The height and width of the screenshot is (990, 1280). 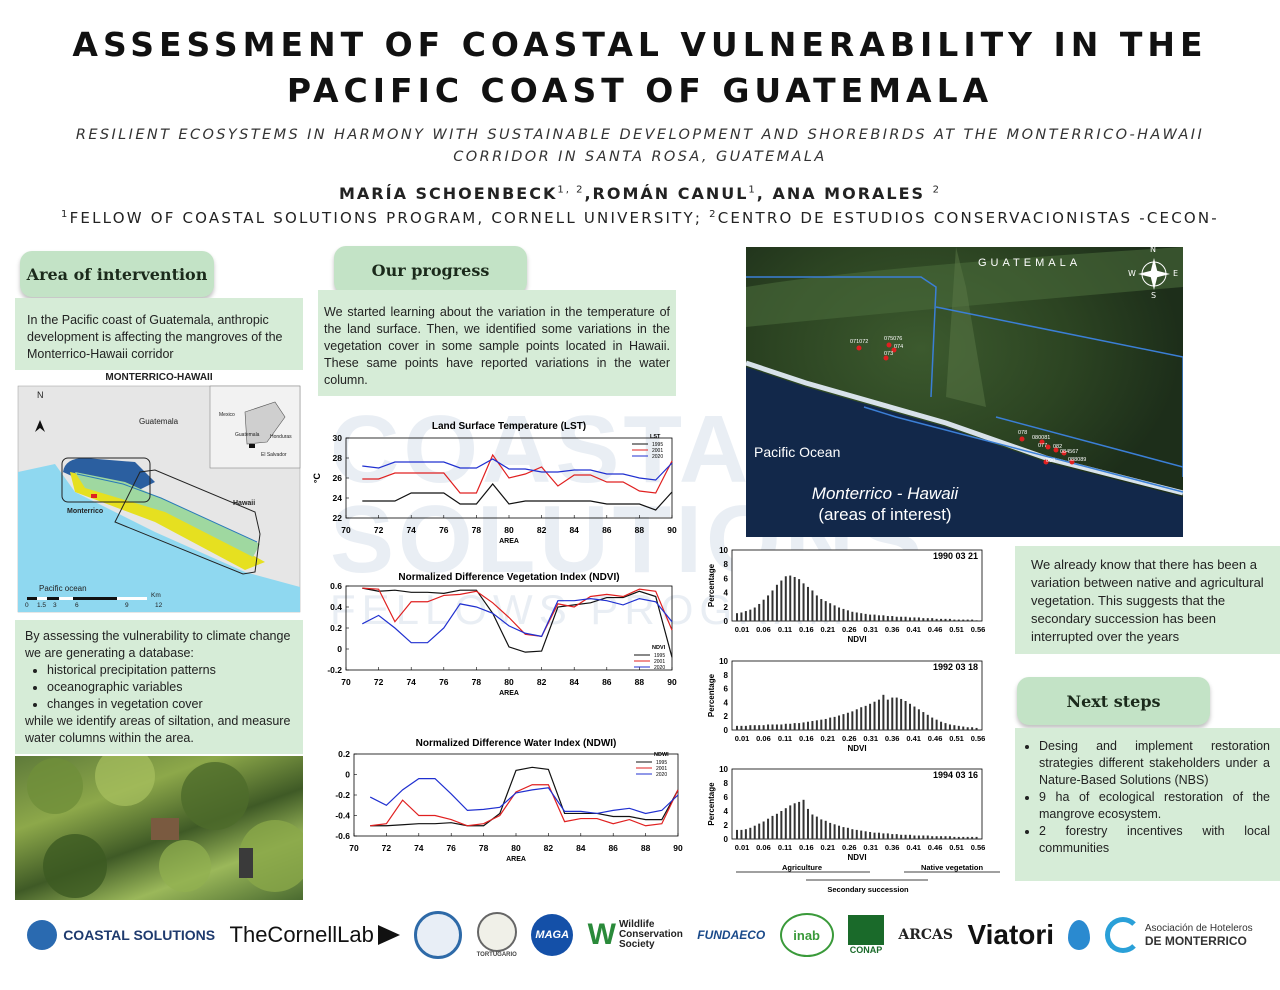 I want to click on legend-label: 2001, so click(x=661, y=769).